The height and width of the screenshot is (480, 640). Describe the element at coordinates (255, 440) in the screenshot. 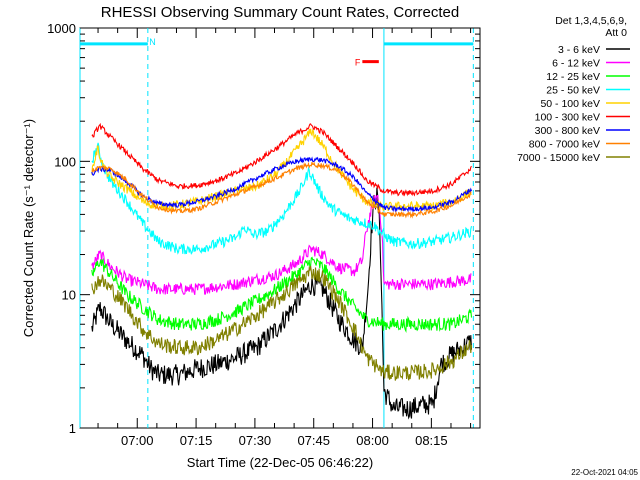

I see `x-tick-label: 07:30` at that location.